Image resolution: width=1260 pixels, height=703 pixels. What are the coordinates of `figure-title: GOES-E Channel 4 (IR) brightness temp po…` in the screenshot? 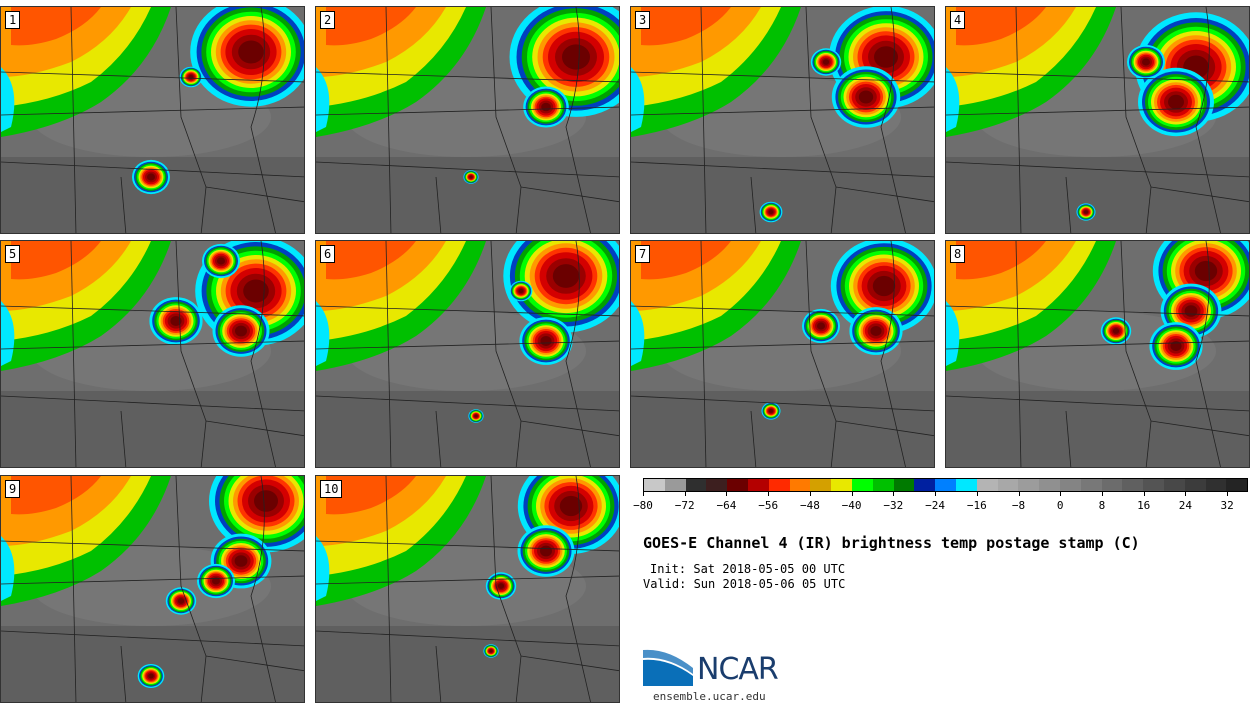 It's located at (891, 543).